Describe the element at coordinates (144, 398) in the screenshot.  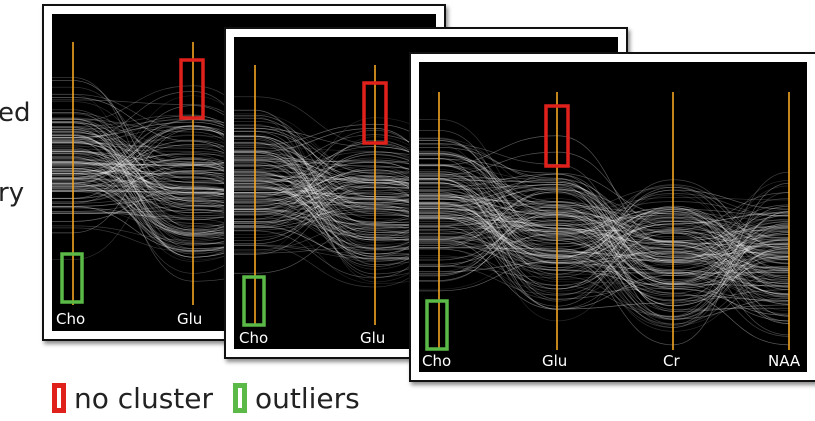
I see `legend-no-cluster-label: no cluster` at that location.